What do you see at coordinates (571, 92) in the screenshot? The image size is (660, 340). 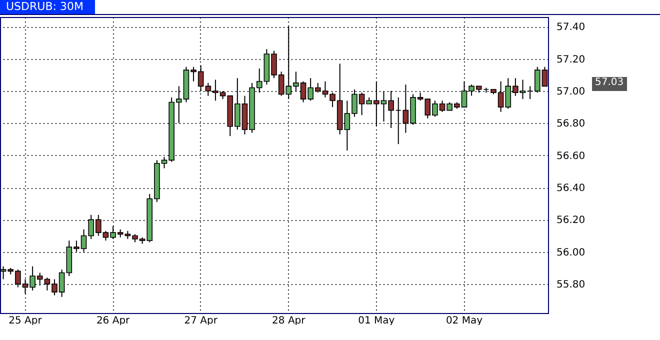 I see `y-tick-label: 57.00` at bounding box center [571, 92].